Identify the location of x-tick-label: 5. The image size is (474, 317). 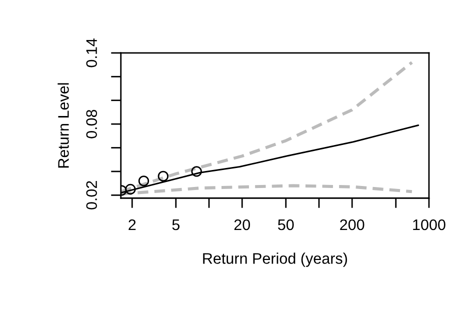
(176, 225).